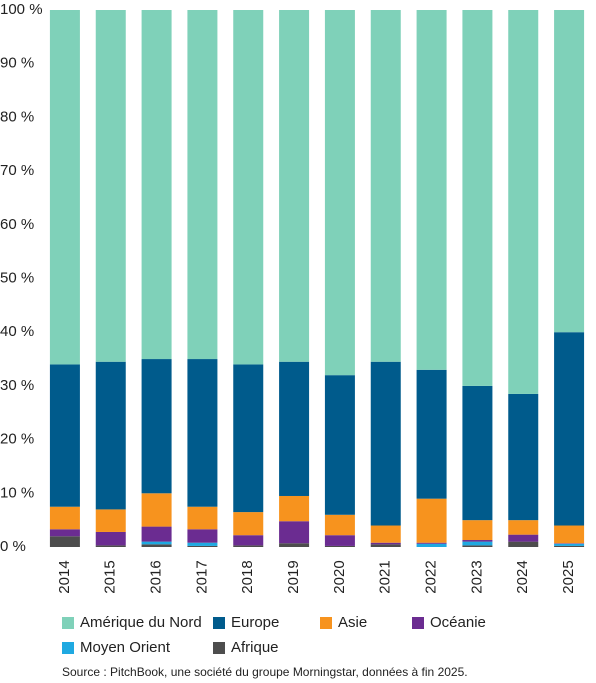 The height and width of the screenshot is (683, 596). What do you see at coordinates (156, 576) in the screenshot?
I see `x-tick-label: 2016` at bounding box center [156, 576].